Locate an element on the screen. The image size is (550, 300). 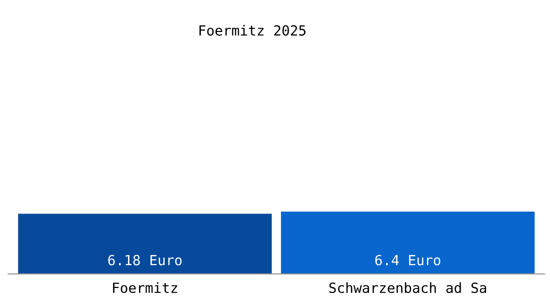
data-label: 6.4 Euro is located at coordinates (407, 260).